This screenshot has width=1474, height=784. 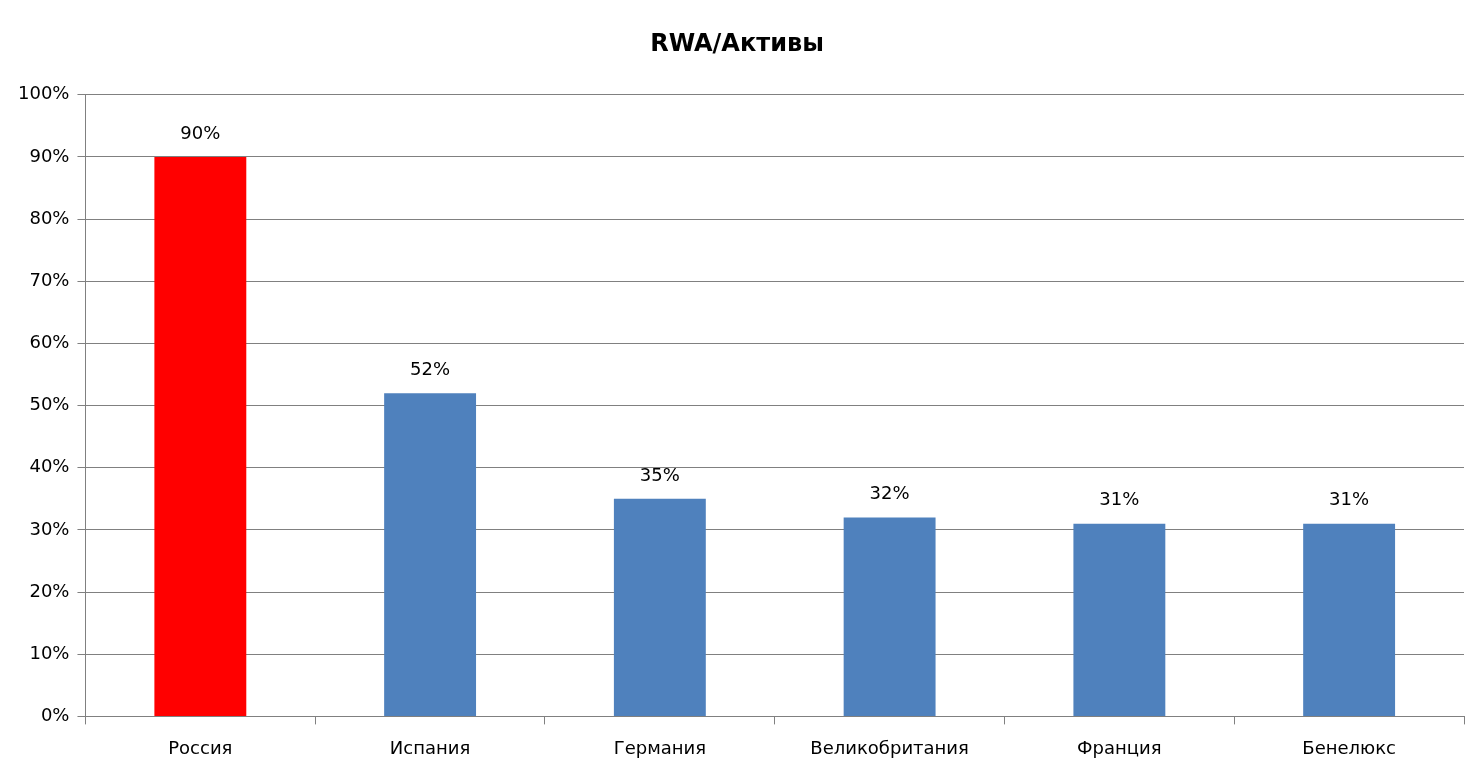 I want to click on y-tick-label: 60%, so click(x=49, y=342).